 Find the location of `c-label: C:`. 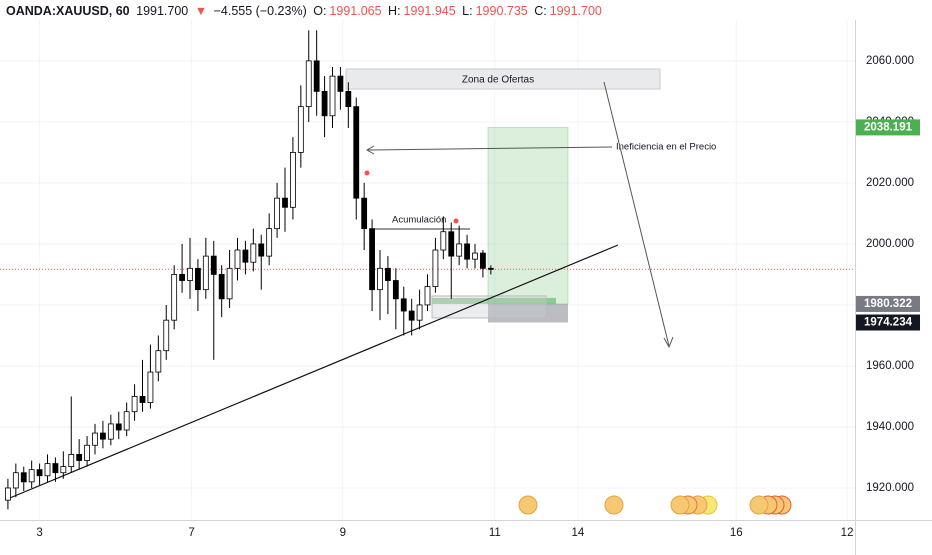

c-label: C: is located at coordinates (540, 11).